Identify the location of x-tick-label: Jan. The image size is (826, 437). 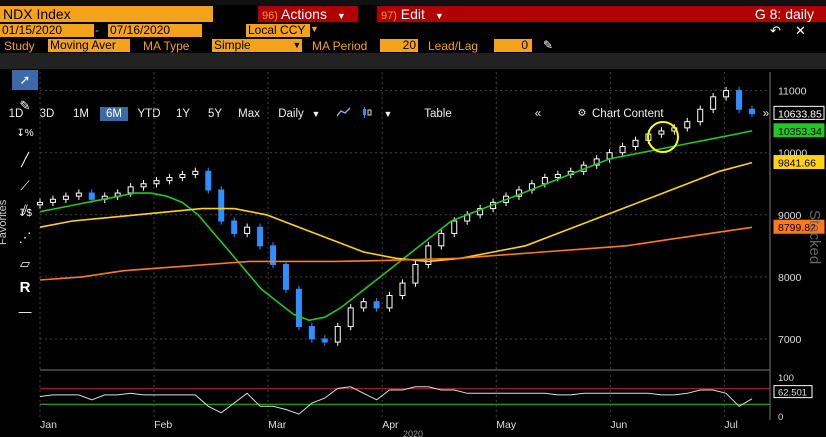
(48, 425).